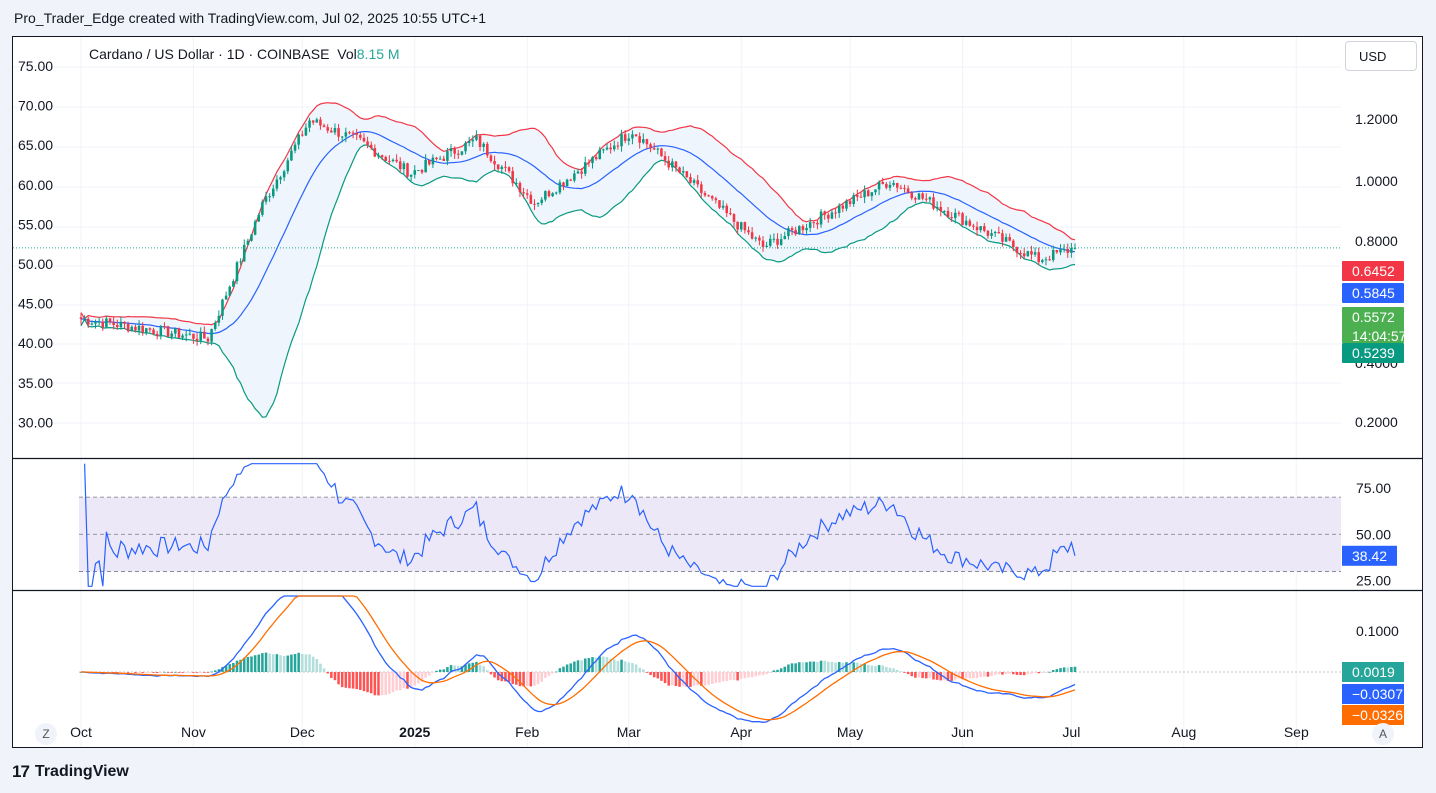 This screenshot has width=1436, height=793. I want to click on rsi-line, so click(580, 525).